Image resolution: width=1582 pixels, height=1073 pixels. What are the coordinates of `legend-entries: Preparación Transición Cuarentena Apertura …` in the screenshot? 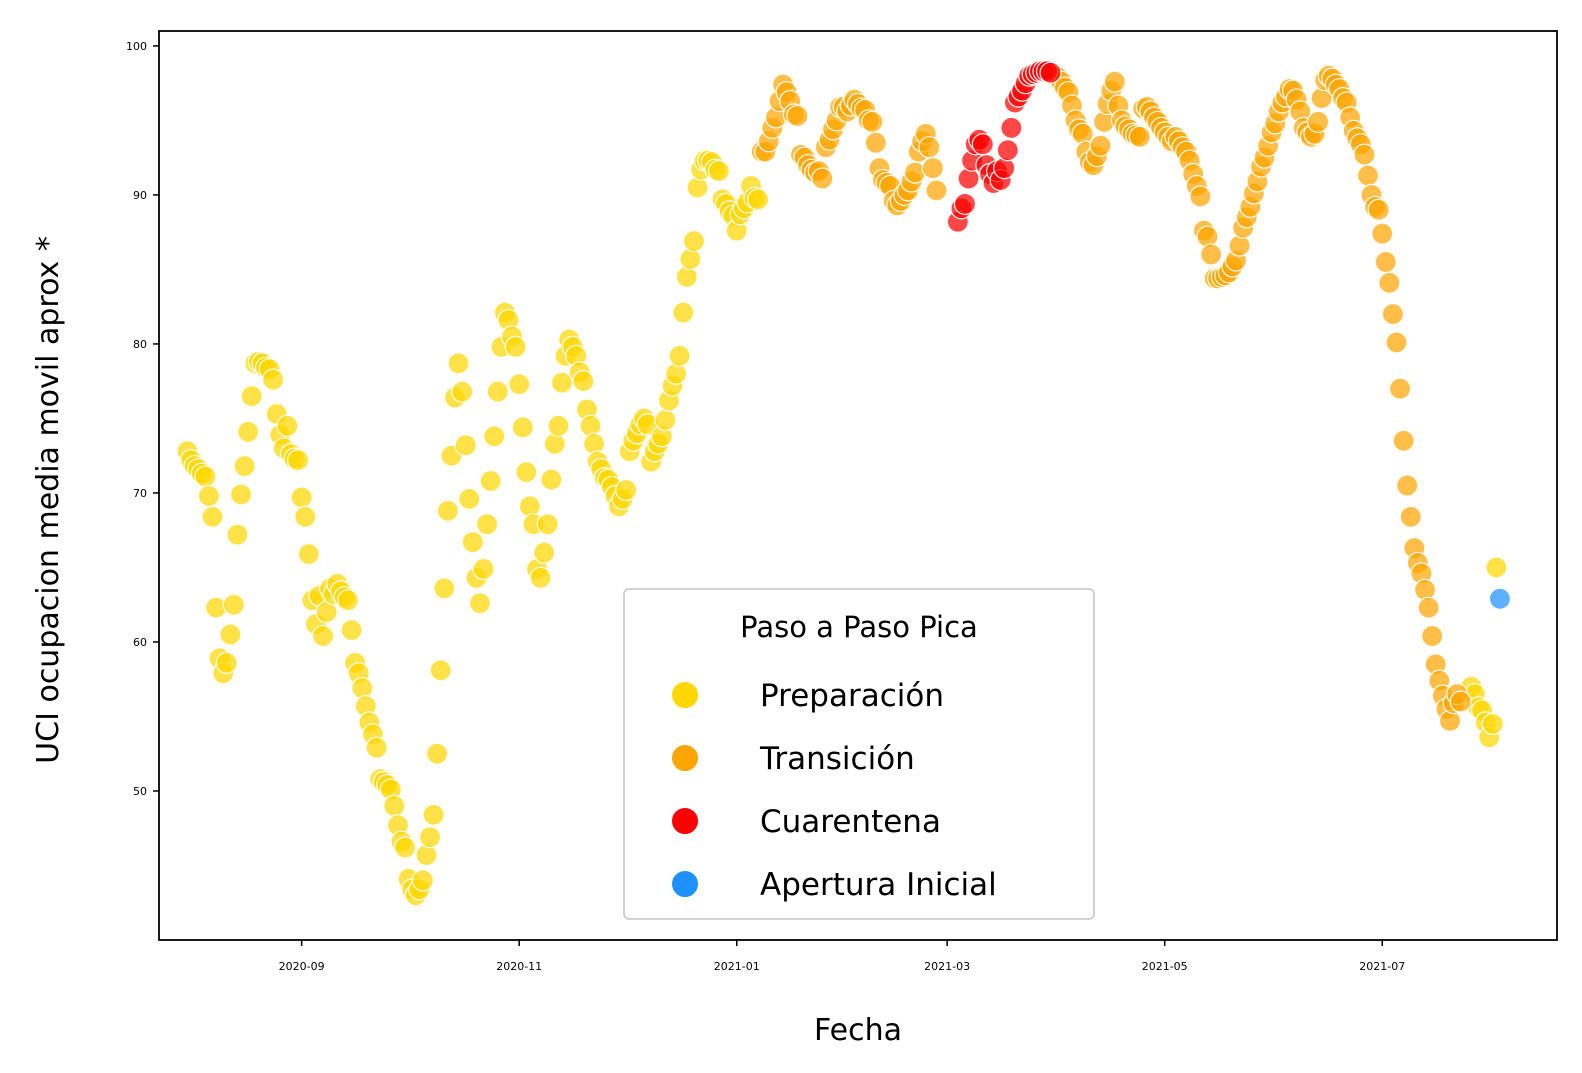 It's located at (834, 790).